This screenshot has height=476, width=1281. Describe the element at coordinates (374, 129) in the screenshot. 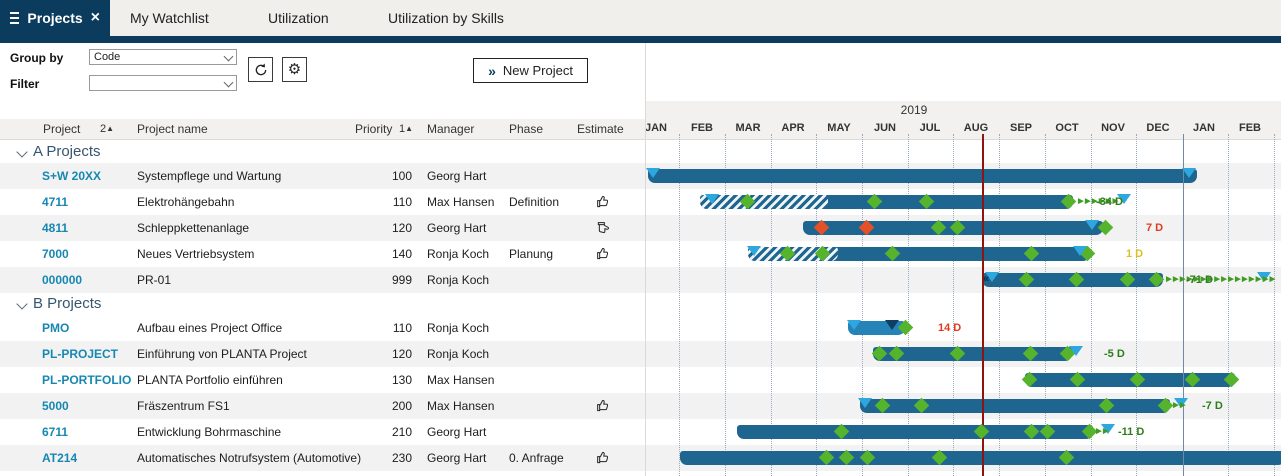

I see `column-header-priority: Priority` at that location.